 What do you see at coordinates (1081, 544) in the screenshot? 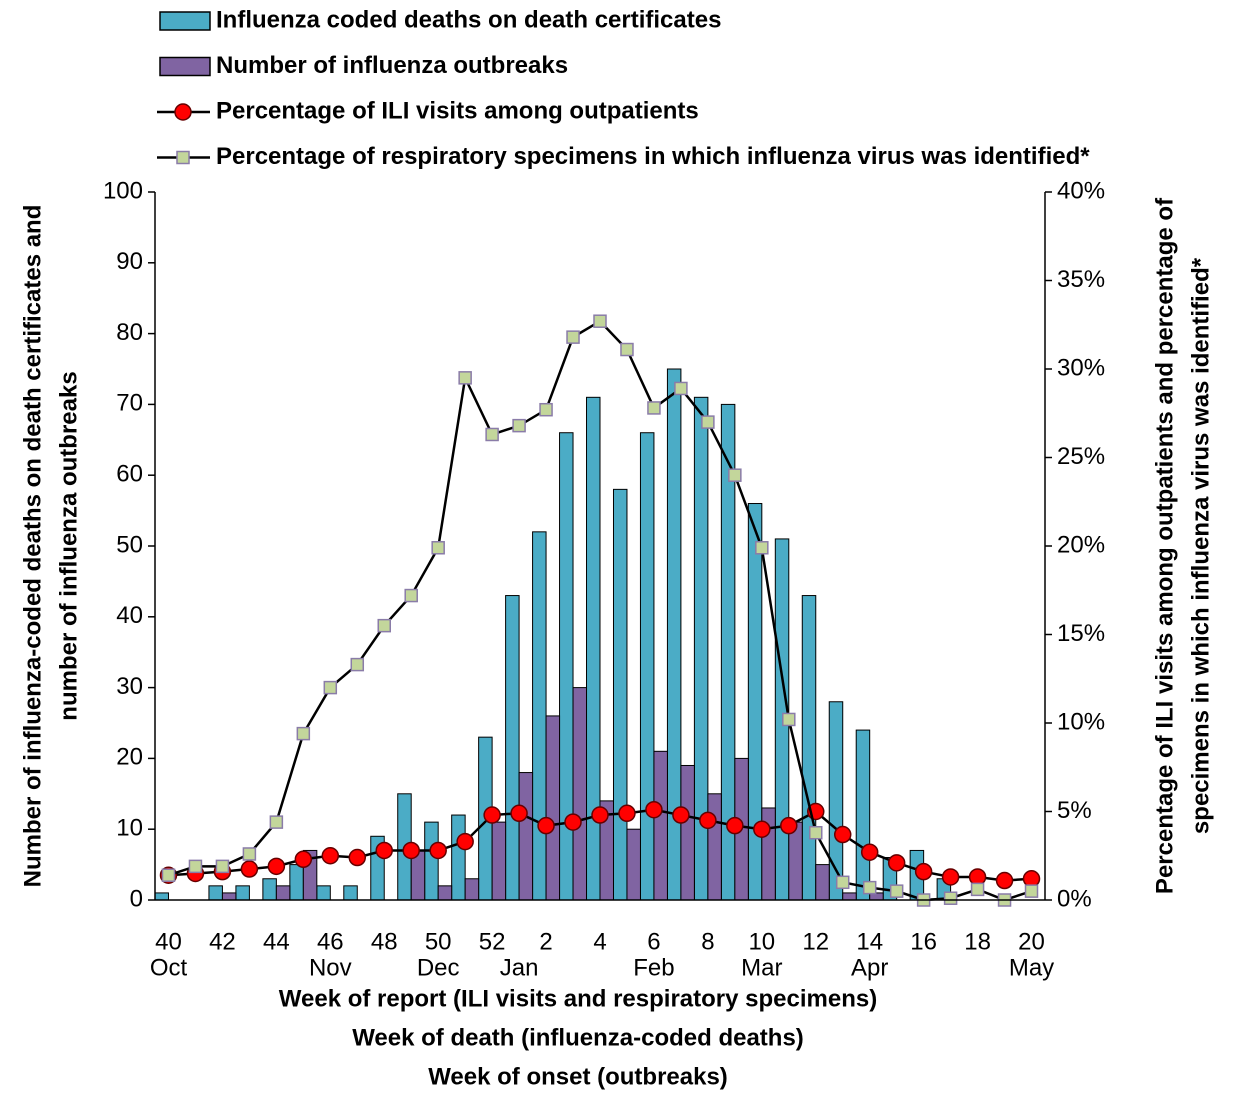
I see `y2-tick-label: 20%` at bounding box center [1081, 544].